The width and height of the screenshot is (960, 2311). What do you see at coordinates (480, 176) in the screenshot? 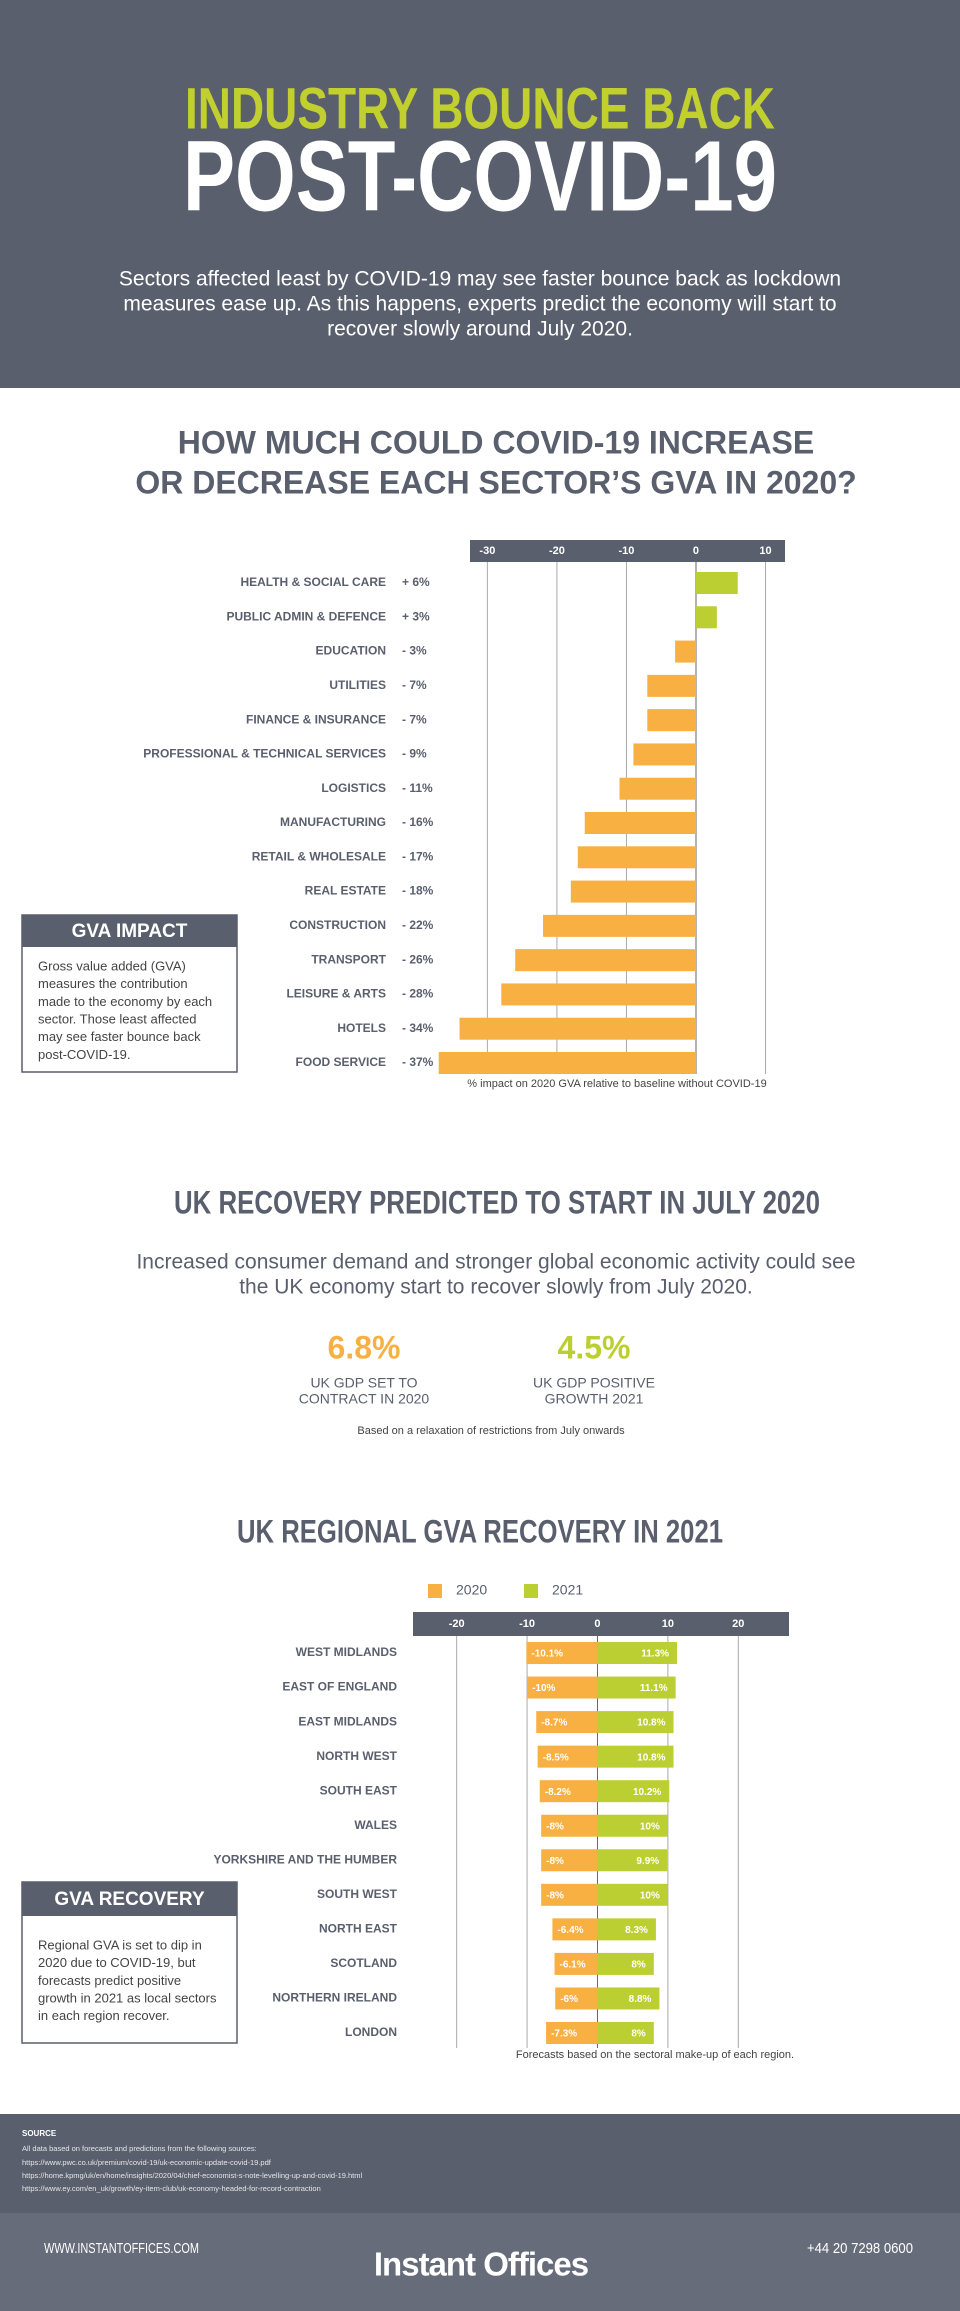
I see `title-line2: POST-COVID-19` at bounding box center [480, 176].